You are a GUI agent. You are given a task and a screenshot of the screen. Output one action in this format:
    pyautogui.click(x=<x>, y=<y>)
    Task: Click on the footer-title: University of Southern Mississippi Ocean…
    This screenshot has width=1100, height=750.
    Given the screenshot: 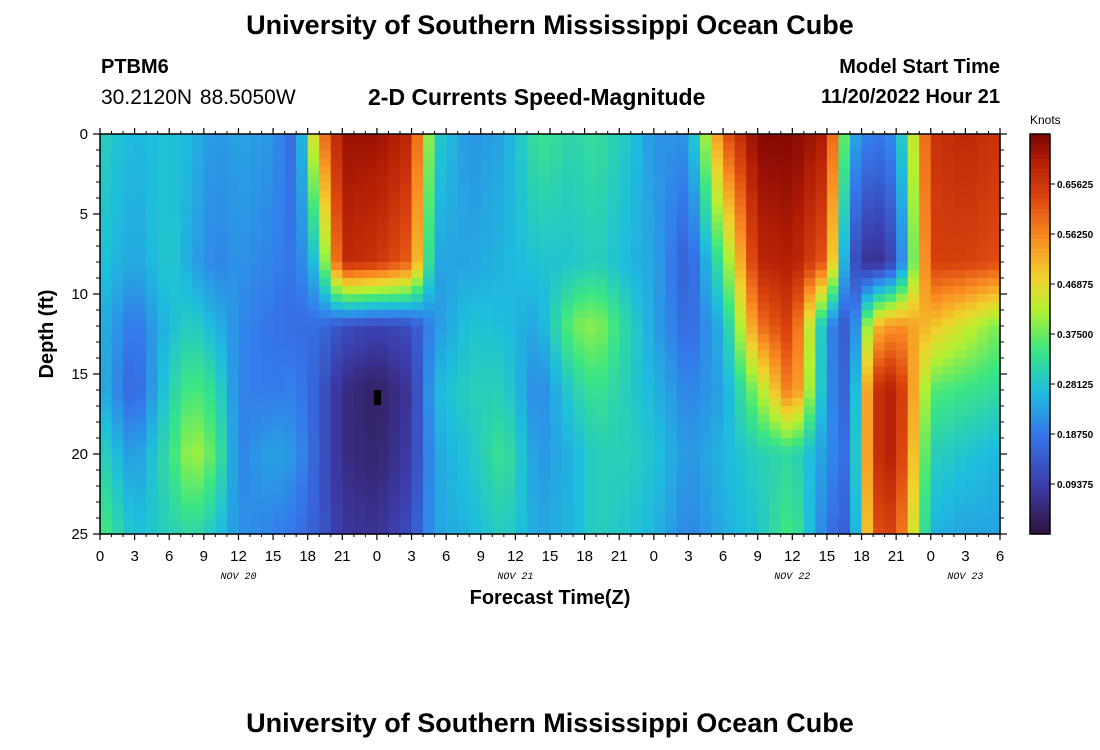 What is the action you would take?
    pyautogui.click(x=550, y=723)
    